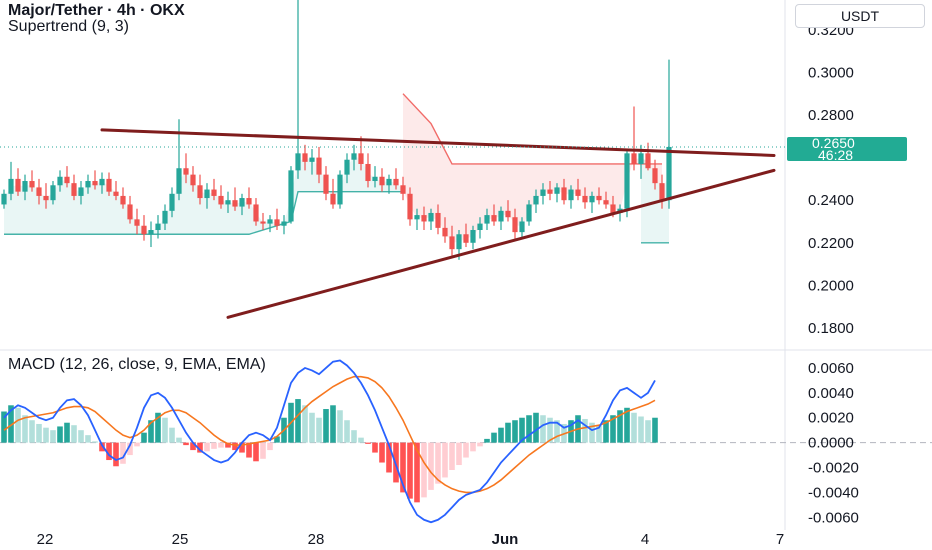 The width and height of the screenshot is (932, 550). Describe the element at coordinates (831, 200) in the screenshot. I see `price-tick-label: 0.2400` at that location.